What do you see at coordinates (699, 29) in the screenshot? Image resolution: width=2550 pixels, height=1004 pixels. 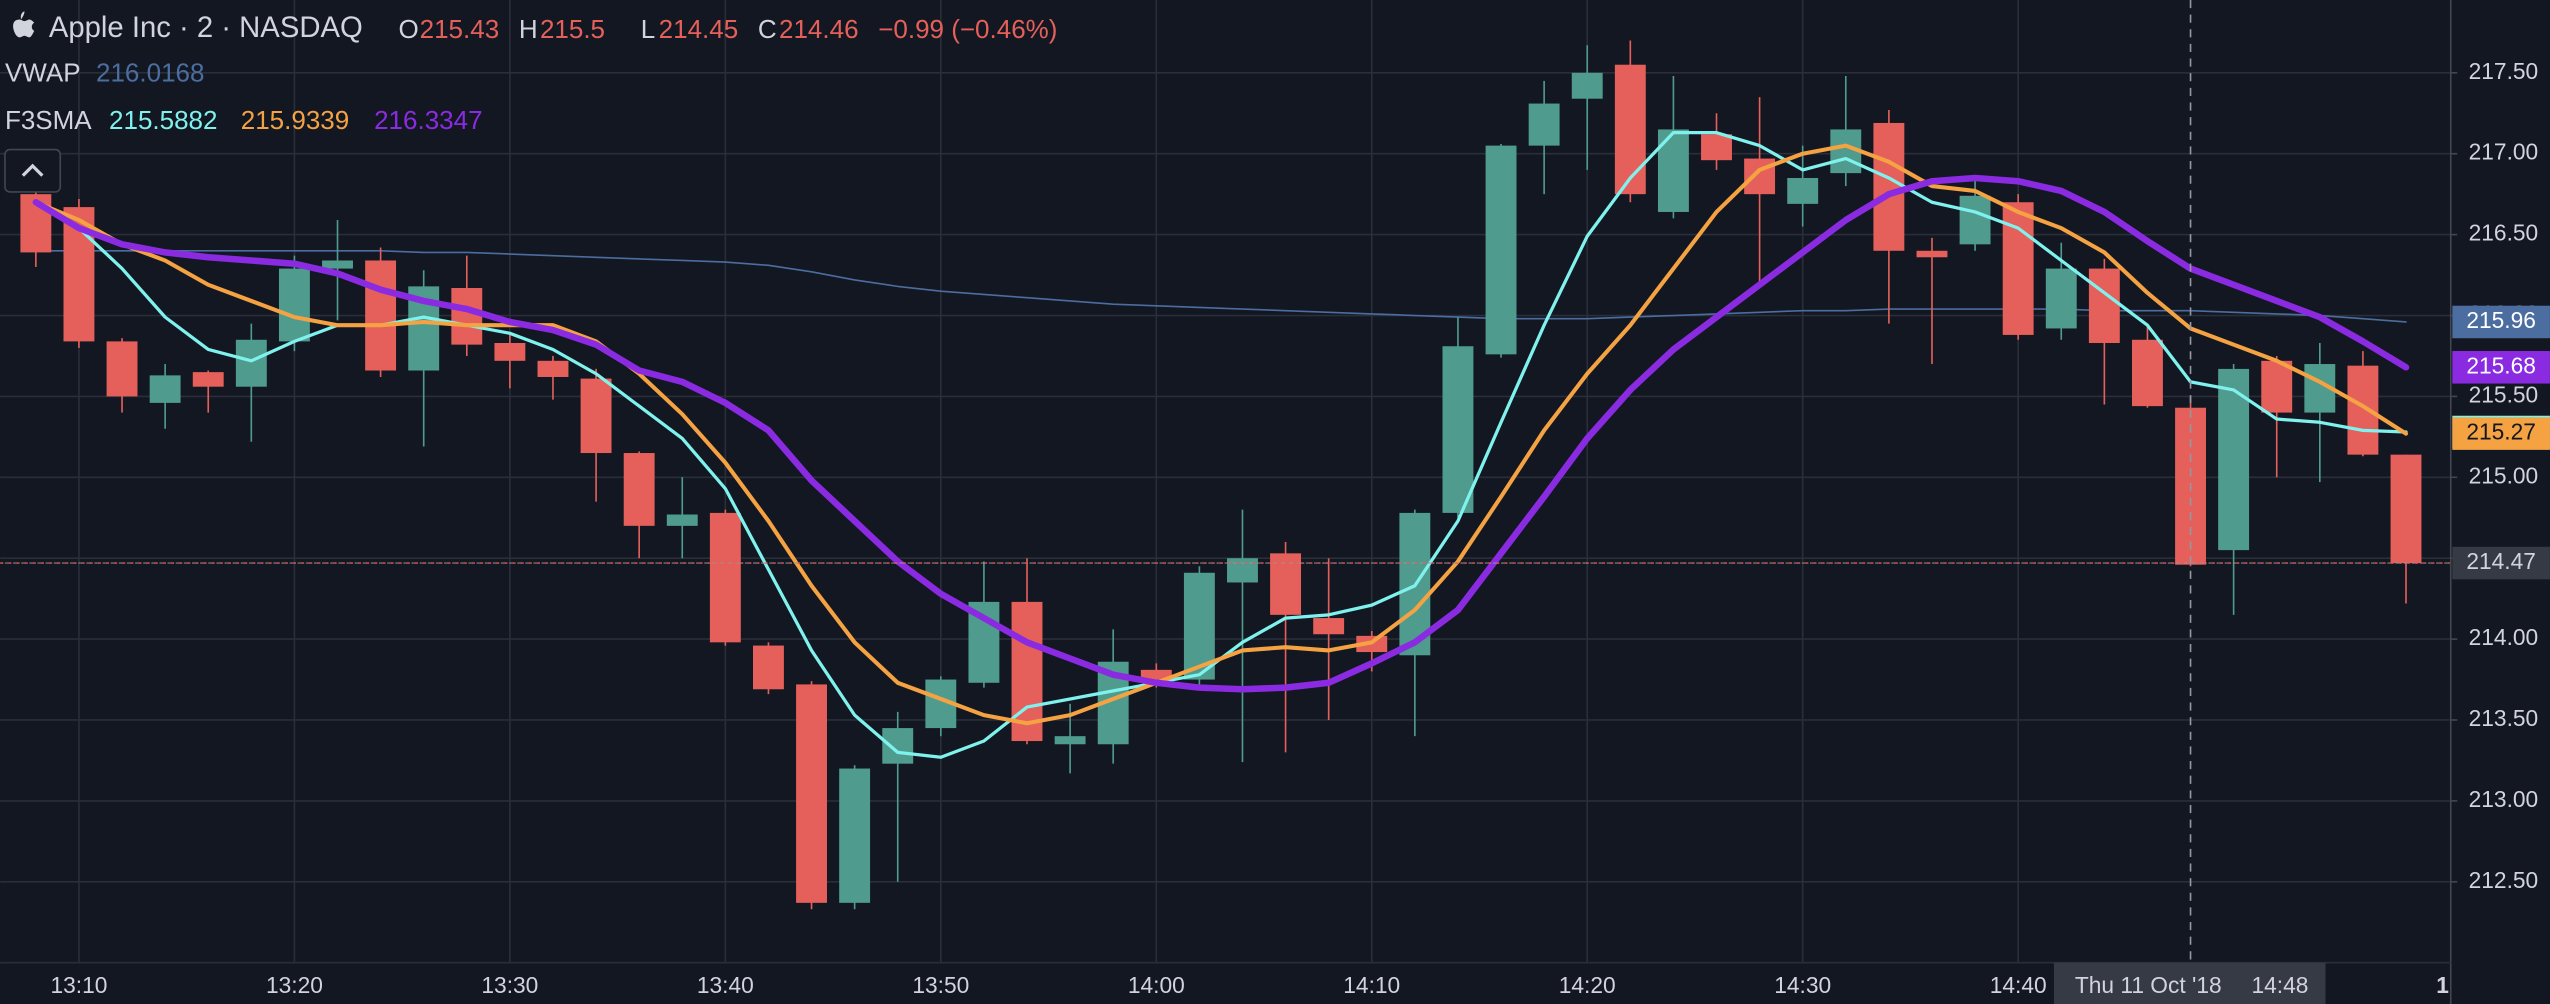 I see `ohlc-value: 214.45` at bounding box center [699, 29].